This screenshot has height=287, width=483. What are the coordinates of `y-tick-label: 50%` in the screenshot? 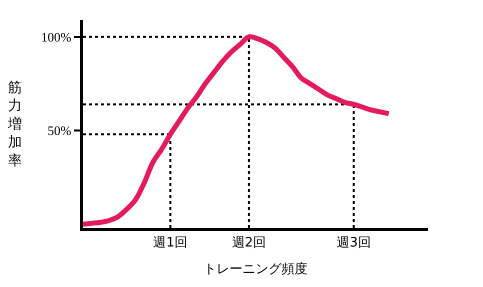 It's located at (60, 130).